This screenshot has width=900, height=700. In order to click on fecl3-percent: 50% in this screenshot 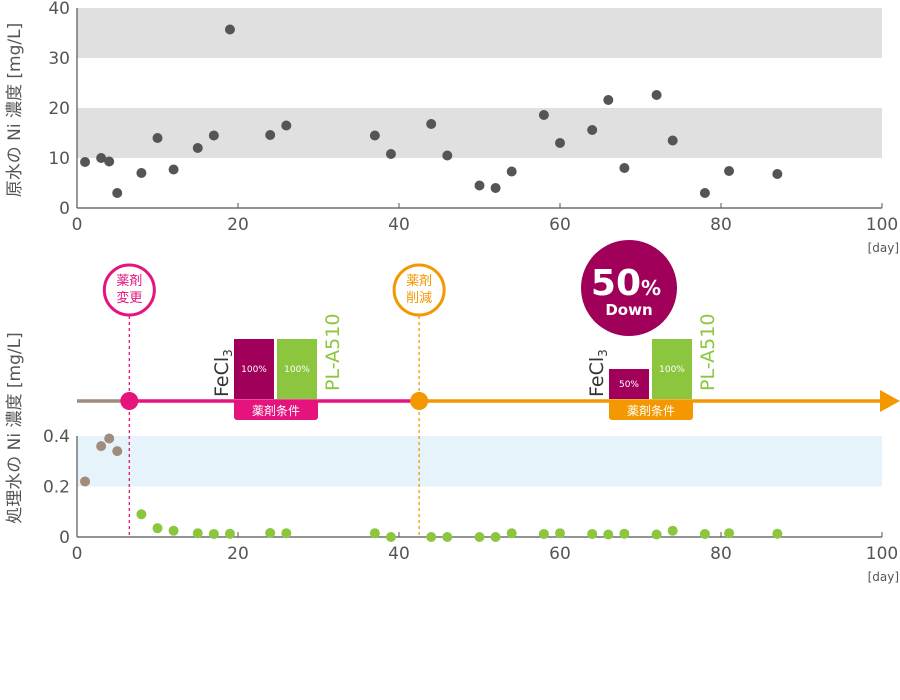, I will do `click(629, 385)`.